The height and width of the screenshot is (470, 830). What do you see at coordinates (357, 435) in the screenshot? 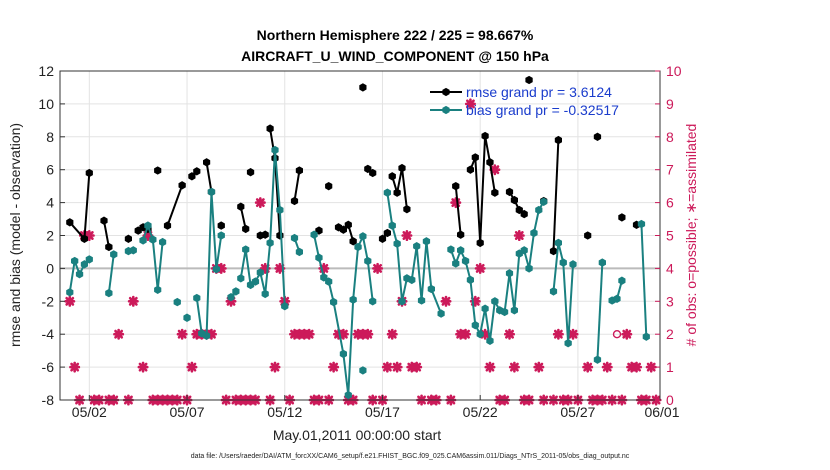
I see `x-axis-label: May.01,2011 00:00:00 start` at bounding box center [357, 435].